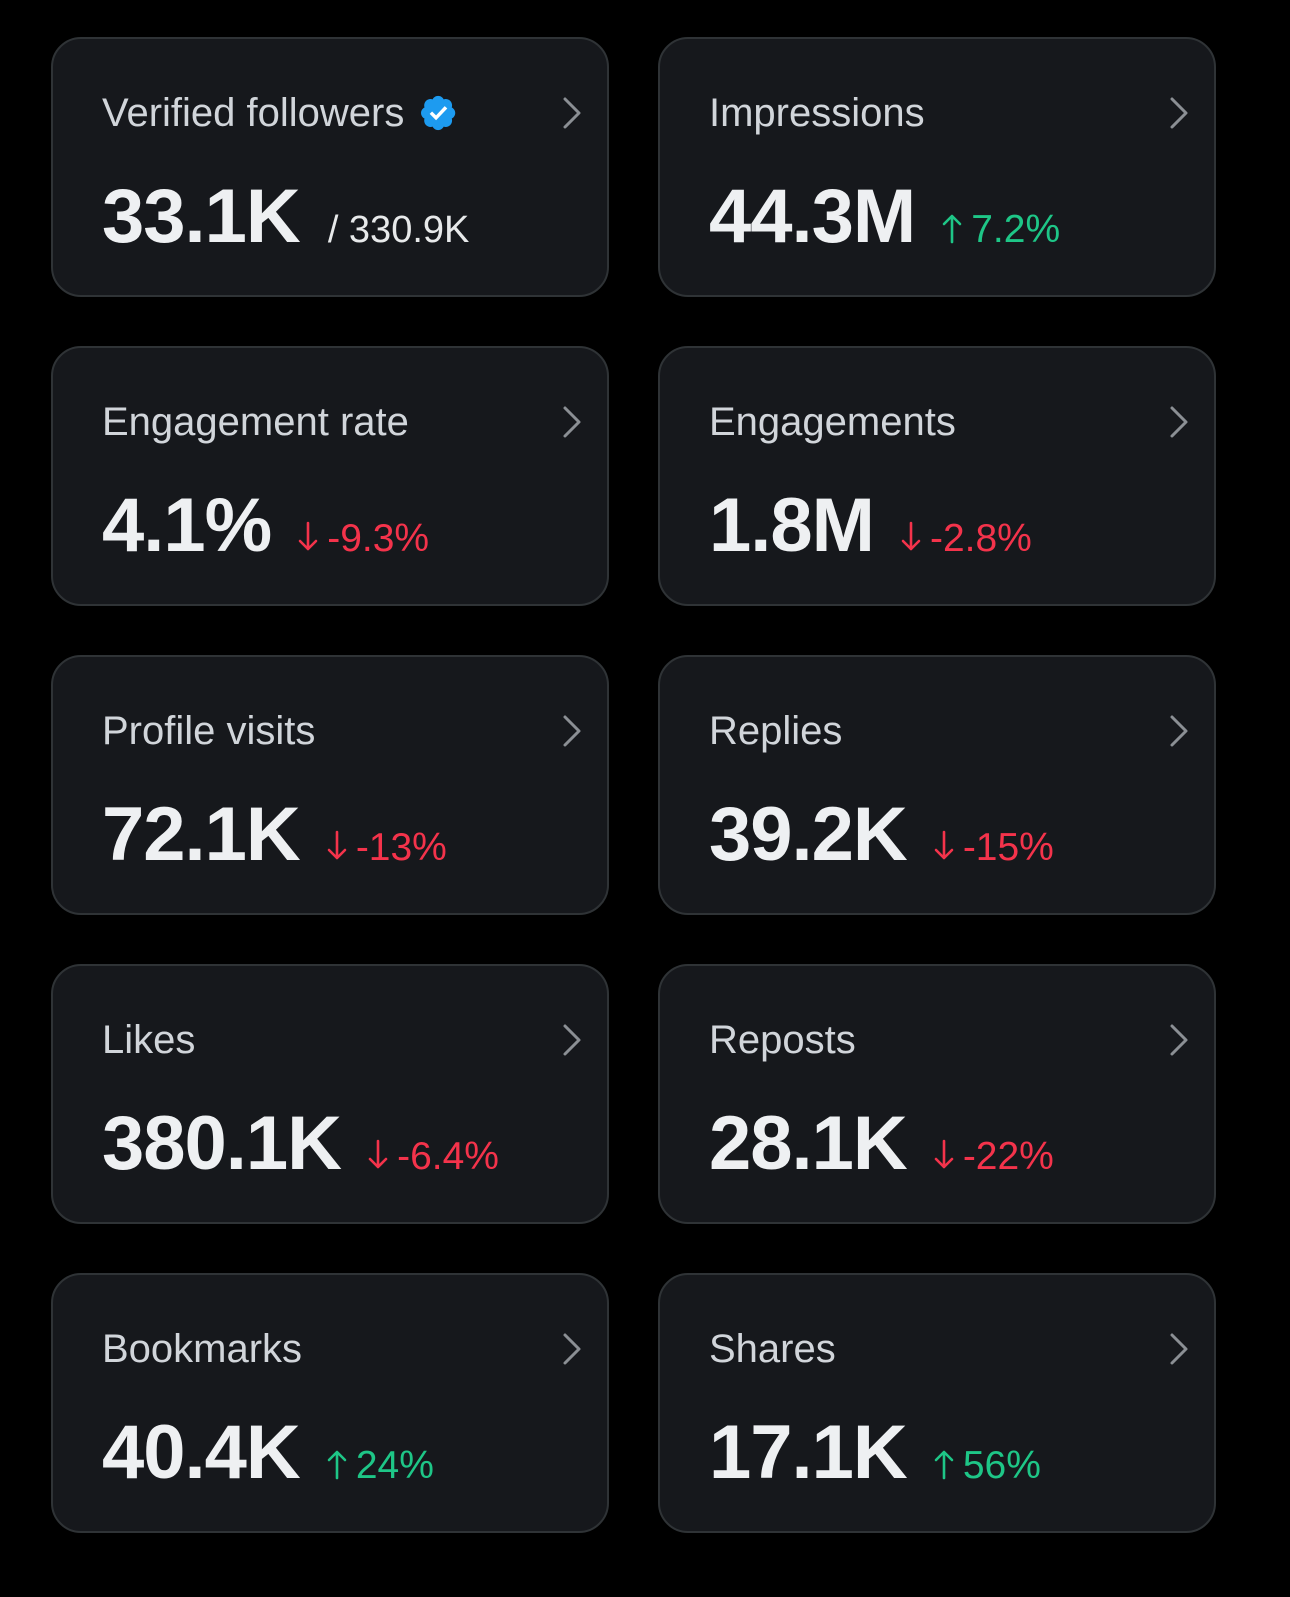 The height and width of the screenshot is (1597, 1290). I want to click on value-row: 17.1K 56%, so click(875, 1453).